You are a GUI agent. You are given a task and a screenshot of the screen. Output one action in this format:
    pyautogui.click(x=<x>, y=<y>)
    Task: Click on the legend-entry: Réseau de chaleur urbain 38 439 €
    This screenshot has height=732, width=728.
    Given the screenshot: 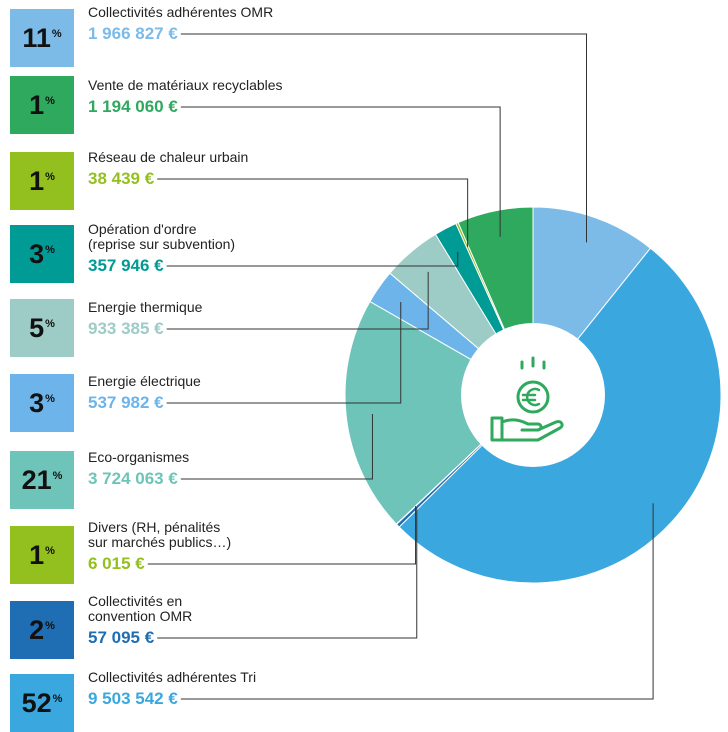 What is the action you would take?
    pyautogui.click(x=168, y=169)
    